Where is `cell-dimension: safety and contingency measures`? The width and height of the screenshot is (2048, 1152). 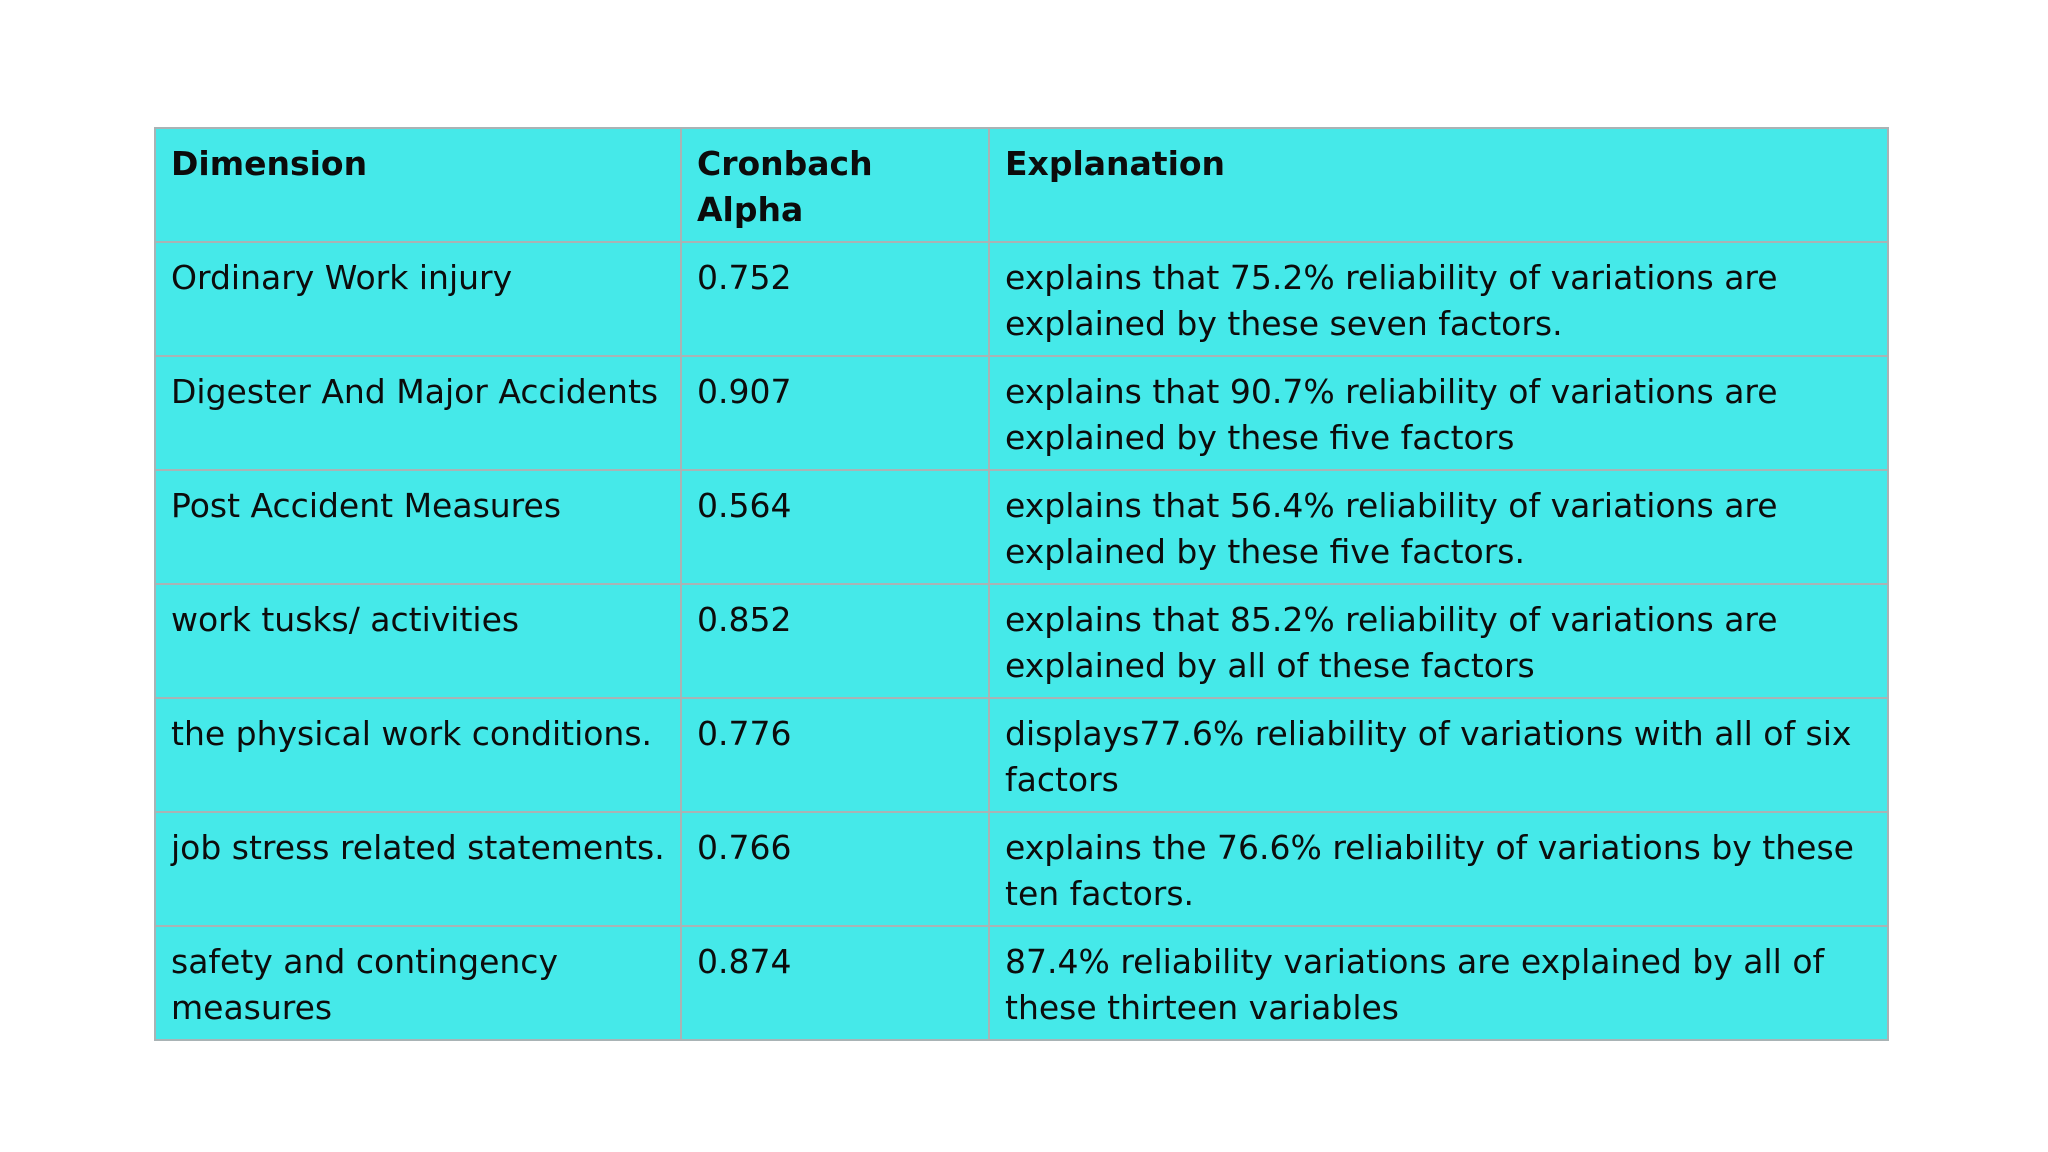
cell-dimension: safety and contingency measures is located at coordinates (418, 983).